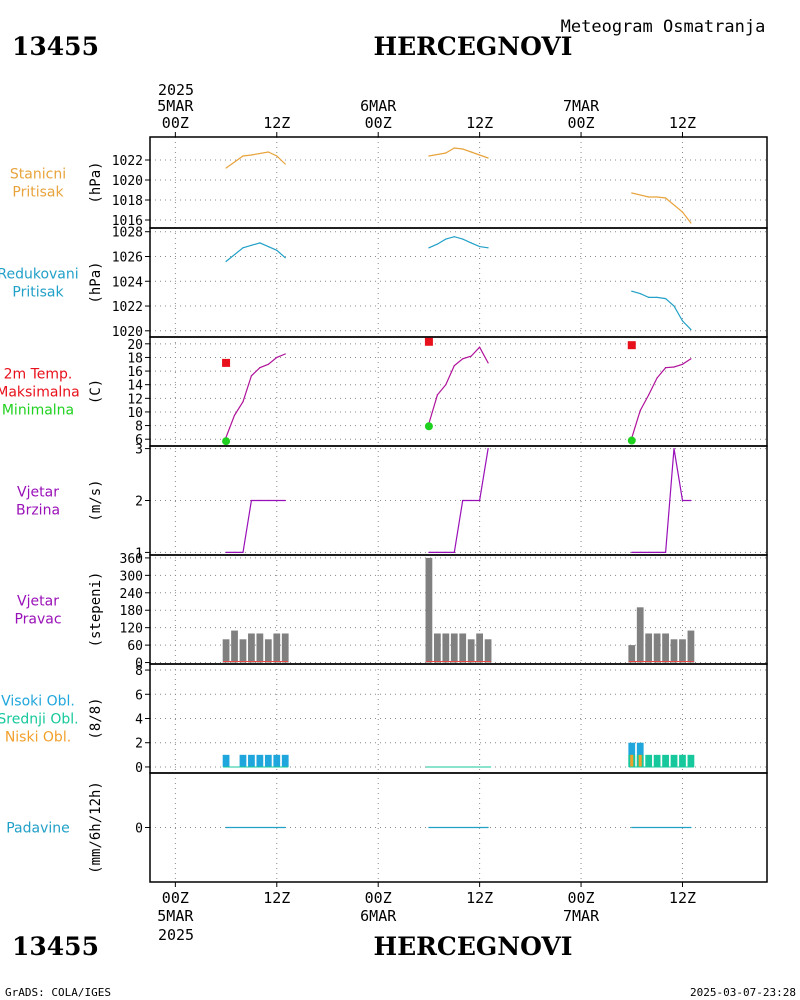 The width and height of the screenshot is (800, 1000). What do you see at coordinates (127, 233) in the screenshot?
I see `y-tick-label: 1028` at bounding box center [127, 233].